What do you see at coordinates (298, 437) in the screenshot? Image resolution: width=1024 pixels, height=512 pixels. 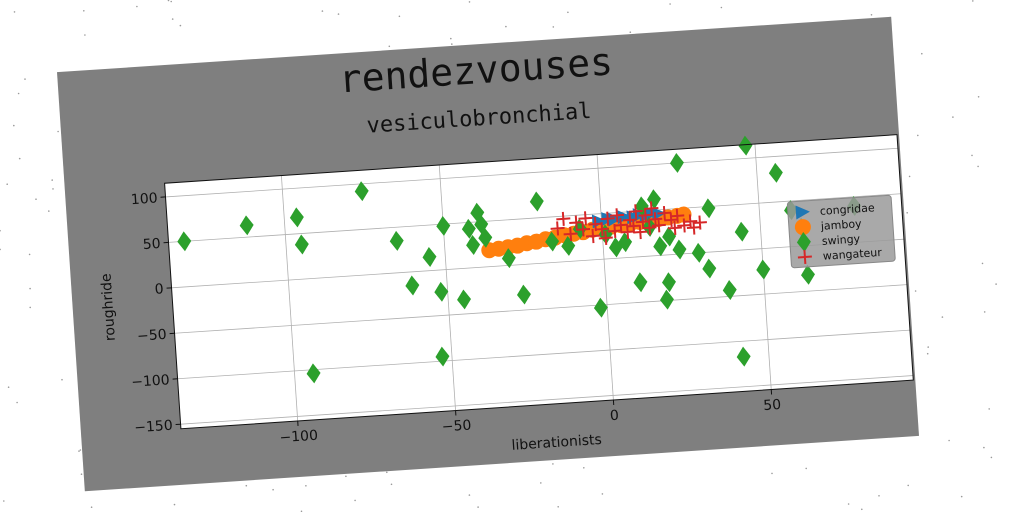 I see `x-tick-label: −100` at bounding box center [298, 437].